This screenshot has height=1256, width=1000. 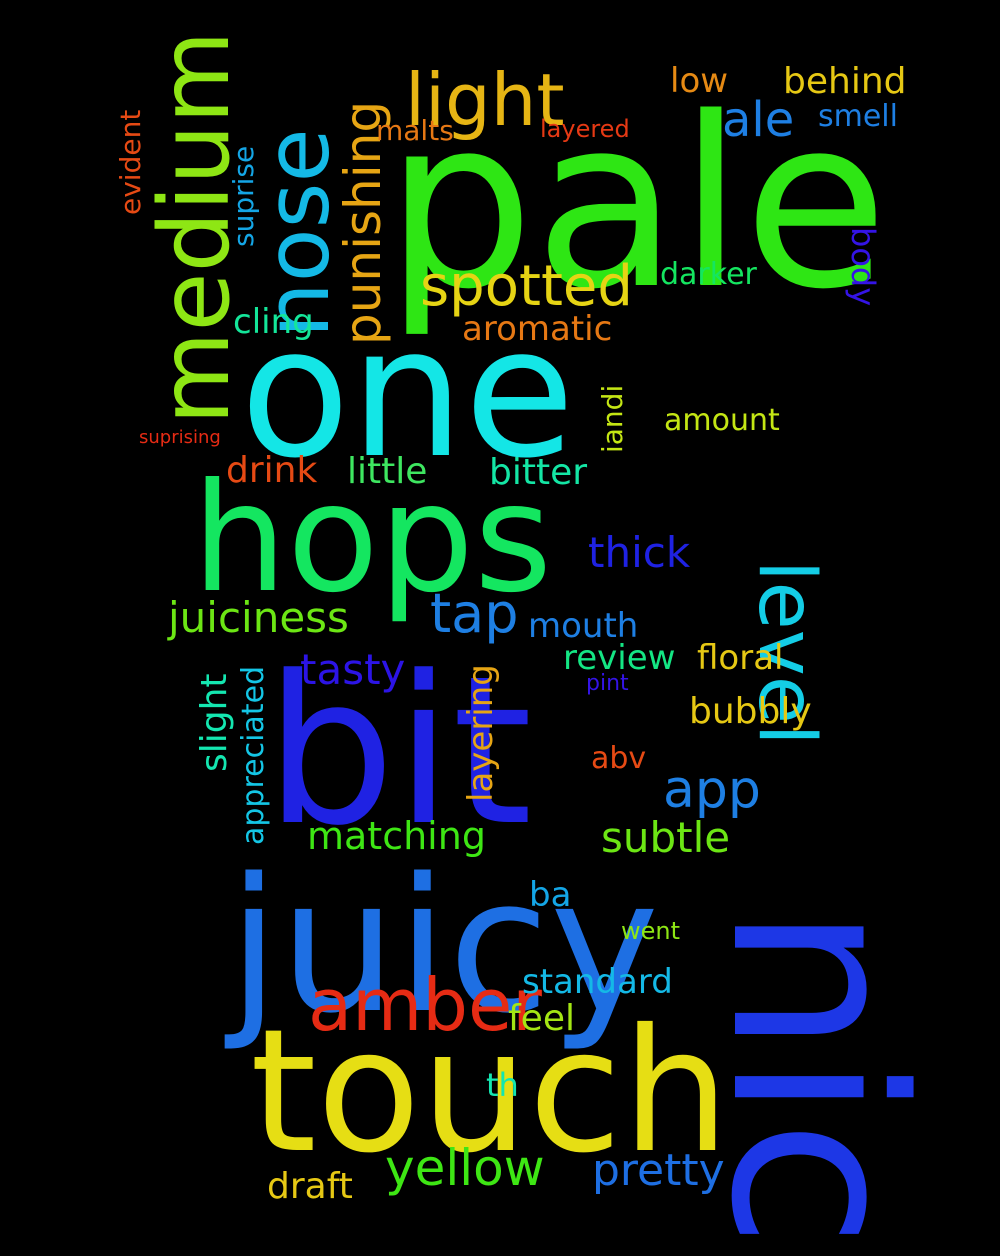 I want to click on word-nose: nose, so click(x=297, y=233).